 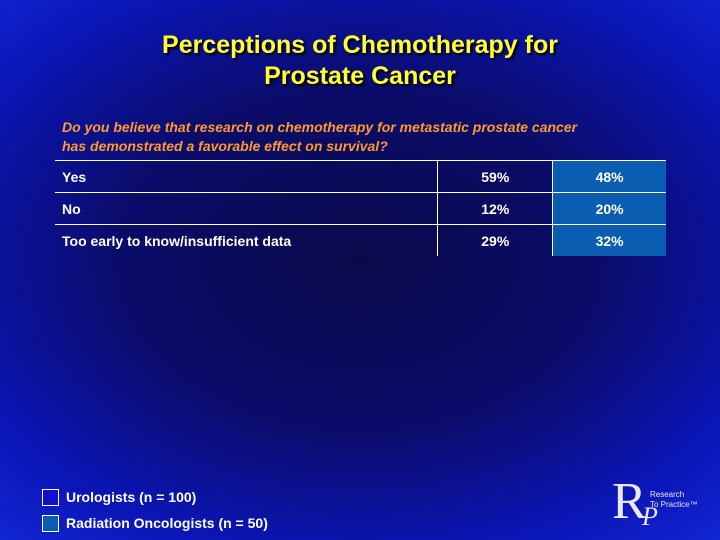 I want to click on tagline-line-2: To Practice™, so click(x=674, y=504).